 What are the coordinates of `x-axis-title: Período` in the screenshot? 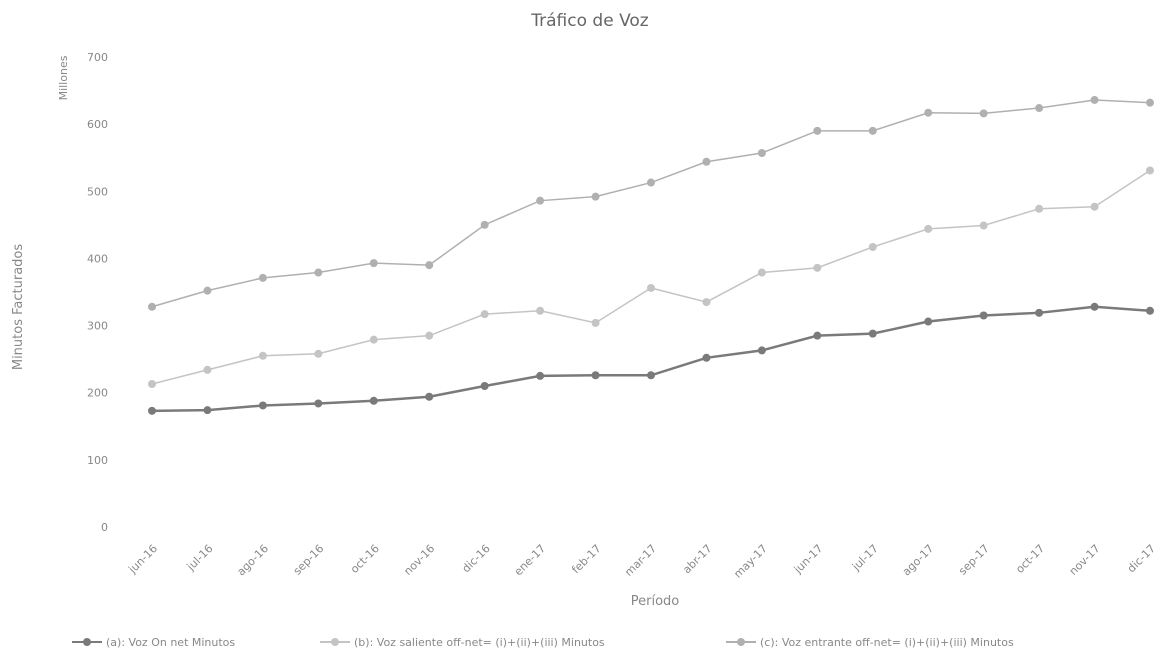 It's located at (655, 601).